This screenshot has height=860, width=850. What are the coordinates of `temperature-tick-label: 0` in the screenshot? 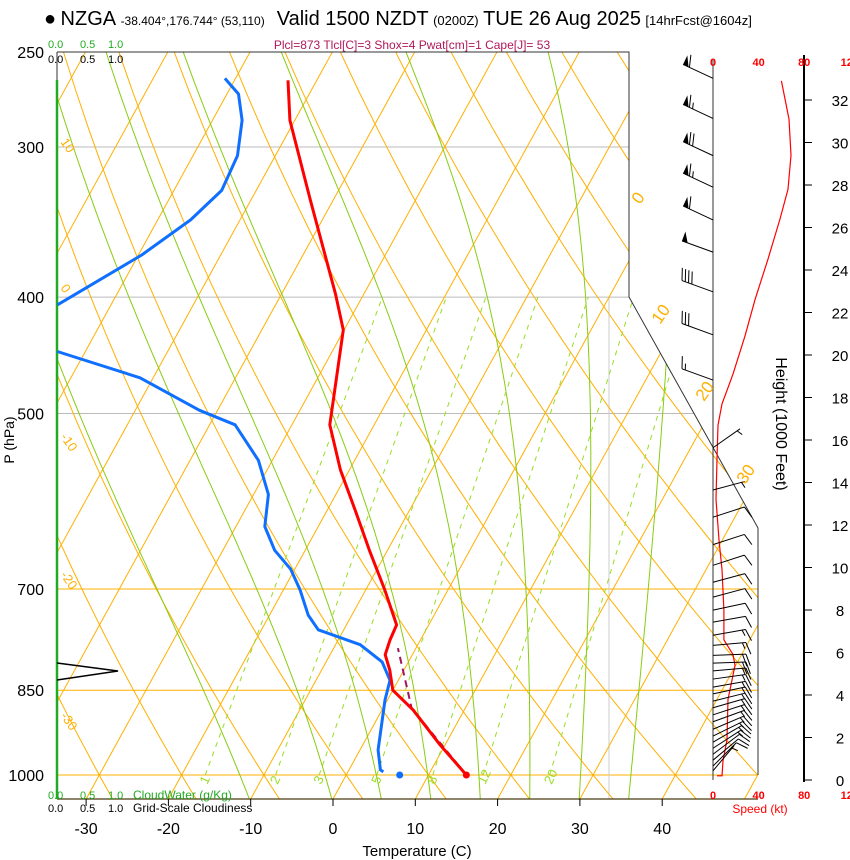 It's located at (333, 829).